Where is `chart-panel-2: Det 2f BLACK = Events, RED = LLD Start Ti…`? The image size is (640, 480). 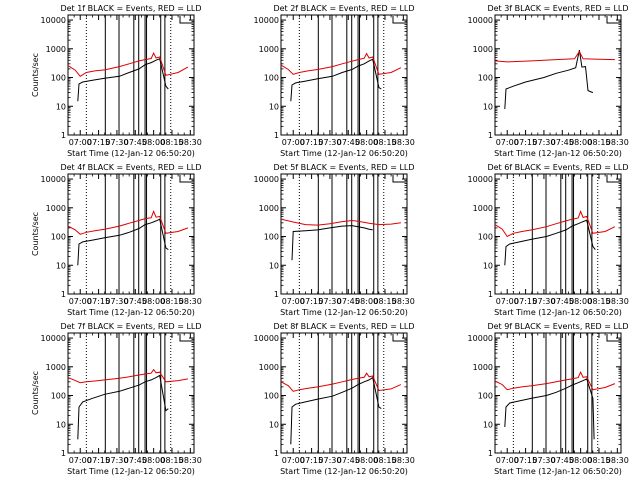 chart-panel-2: Det 2f BLACK = Events, RED = LLD Start Ti… is located at coordinates (334, 81).